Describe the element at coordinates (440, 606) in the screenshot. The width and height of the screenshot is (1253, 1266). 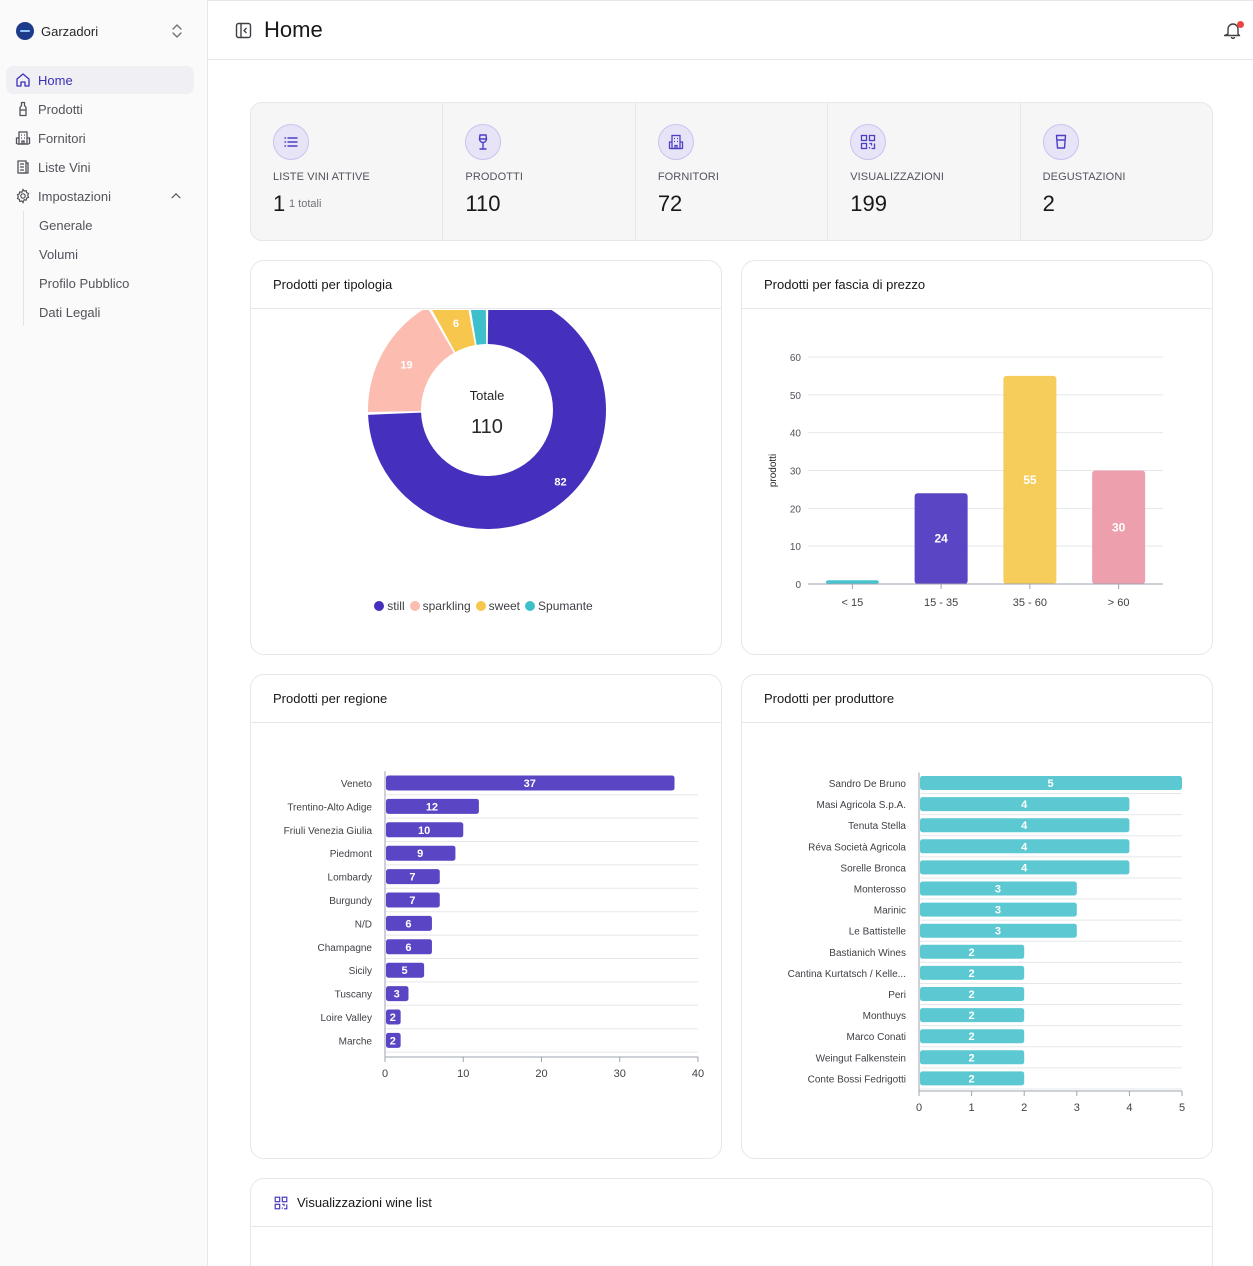
I see `legend-item-sparkling: sparkling` at that location.